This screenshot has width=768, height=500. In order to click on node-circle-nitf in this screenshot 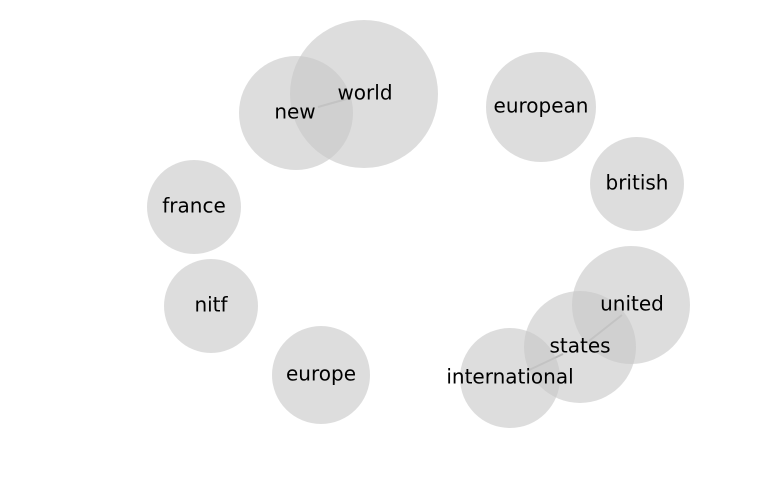, I will do `click(211, 306)`.